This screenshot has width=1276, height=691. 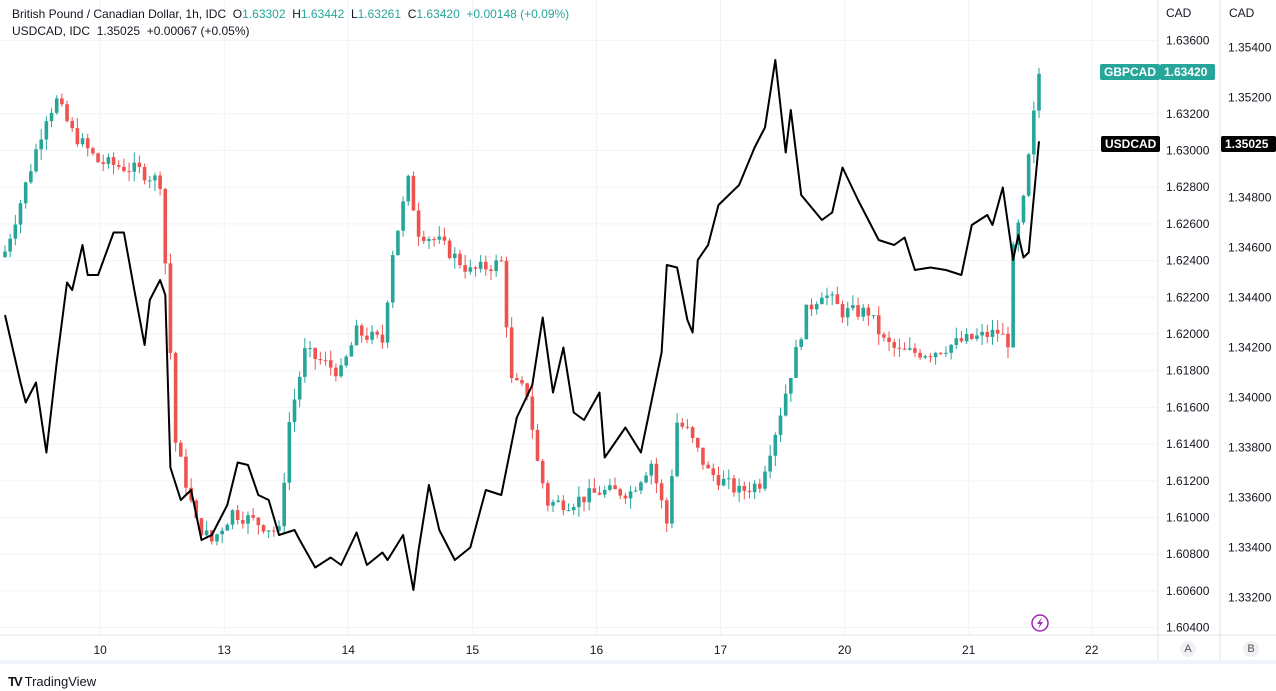 What do you see at coordinates (198, 31) in the screenshot?
I see `compare-change: +0.00067 (+0.05%)` at bounding box center [198, 31].